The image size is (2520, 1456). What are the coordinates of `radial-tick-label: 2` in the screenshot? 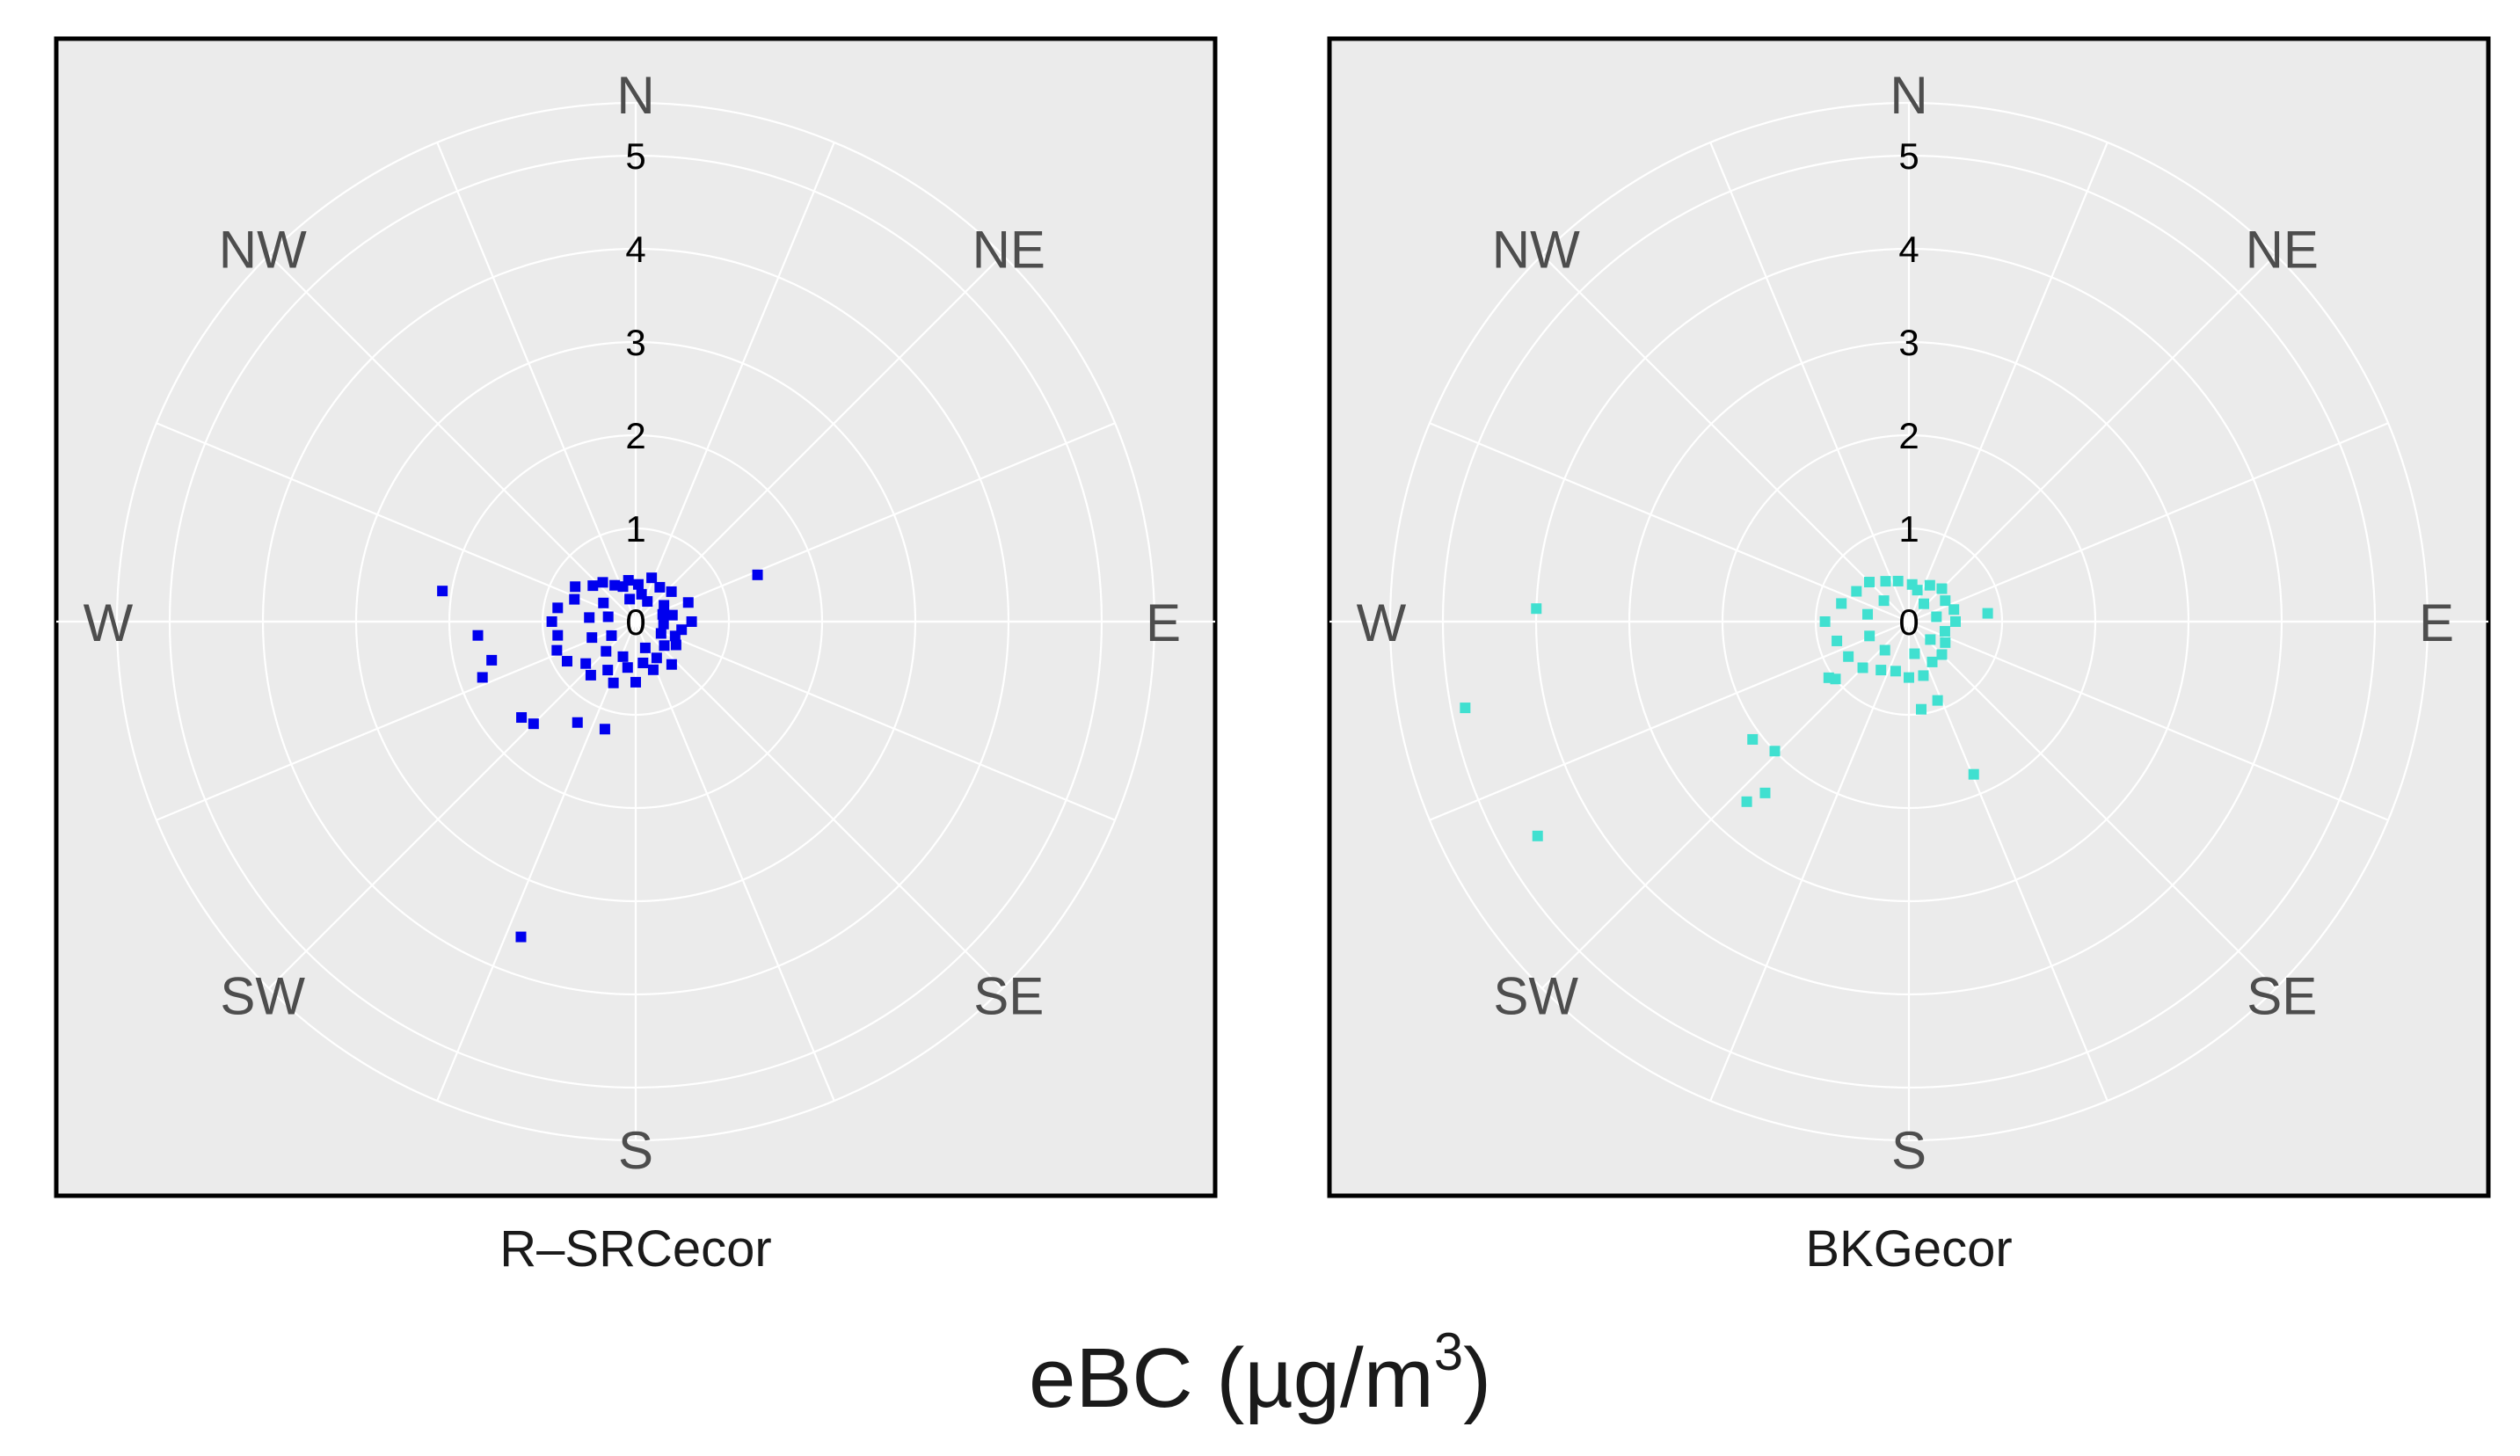 It's located at (635, 435).